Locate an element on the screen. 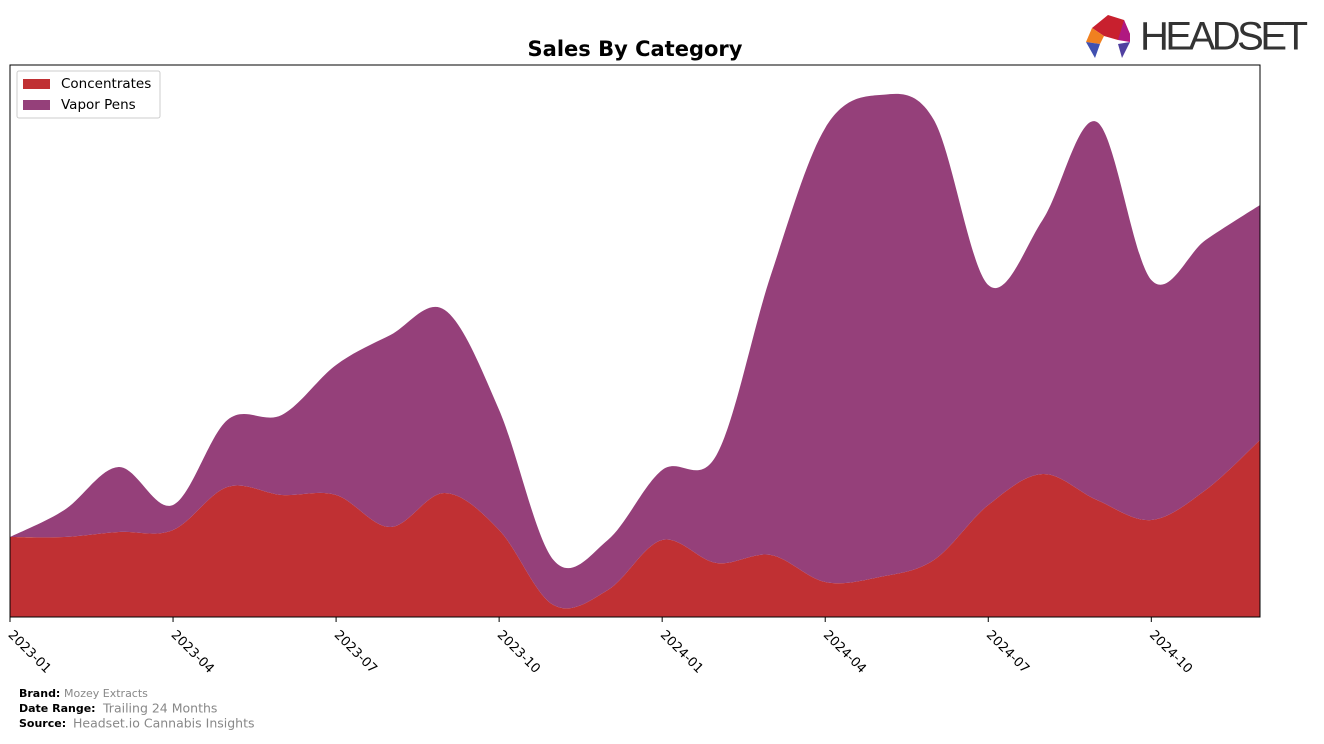 The image size is (1324, 744). legend-box is located at coordinates (88, 94).